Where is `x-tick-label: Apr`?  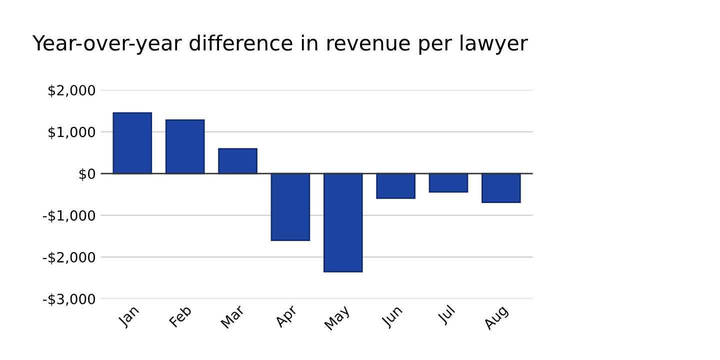
x-tick-label: Apr is located at coordinates (287, 317).